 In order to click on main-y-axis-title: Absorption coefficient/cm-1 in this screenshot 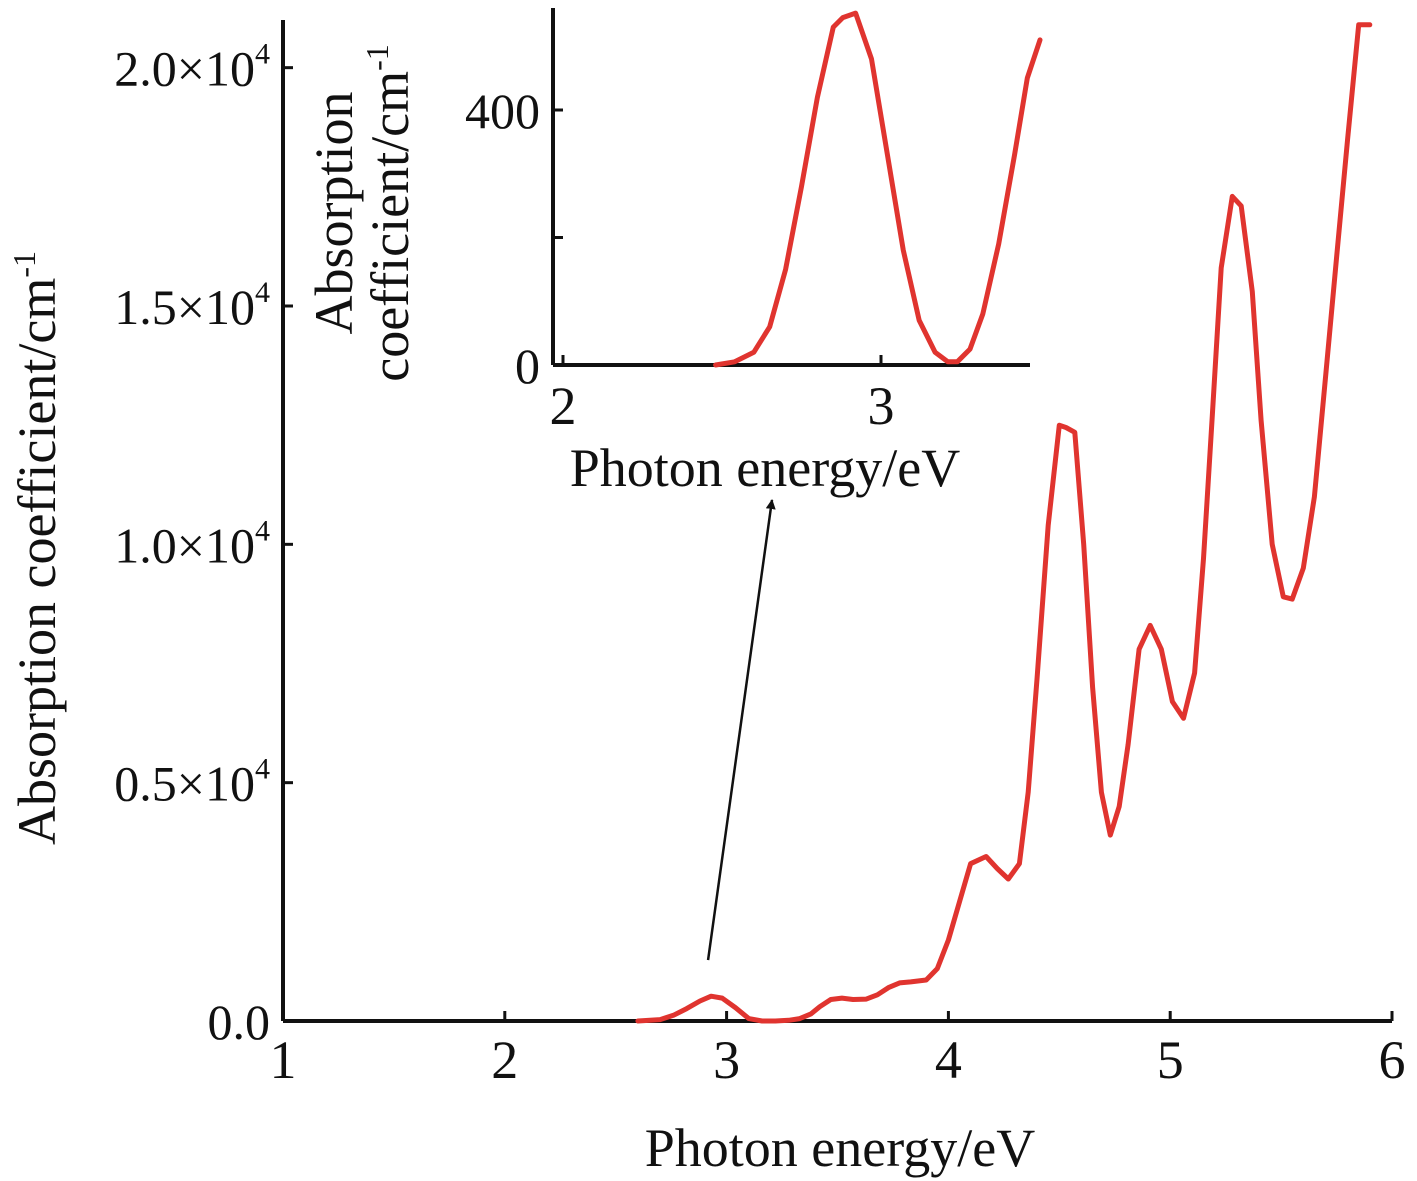, I will do `click(36, 548)`.